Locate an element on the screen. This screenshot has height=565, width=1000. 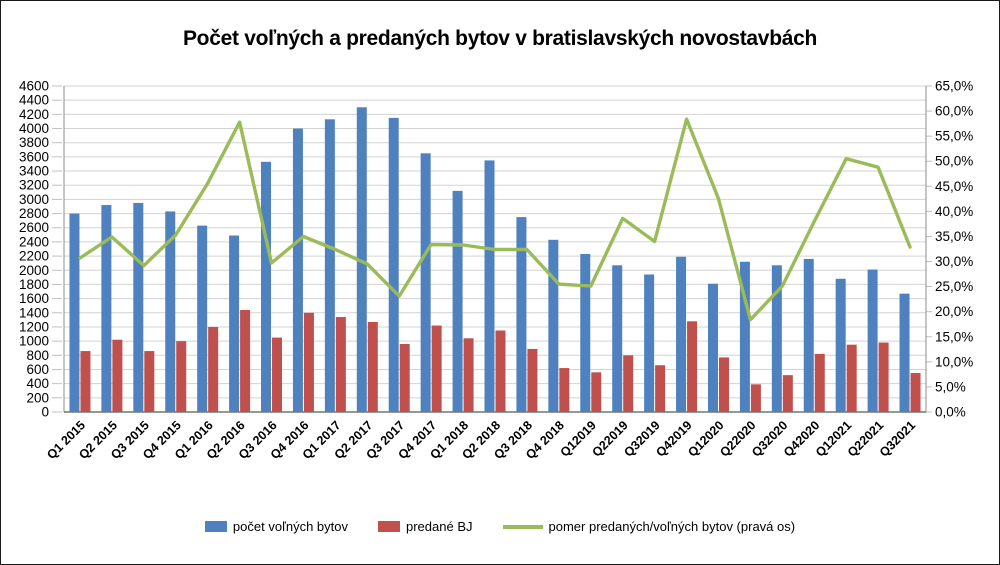
left-axis-label: 0 is located at coordinates (45, 412).